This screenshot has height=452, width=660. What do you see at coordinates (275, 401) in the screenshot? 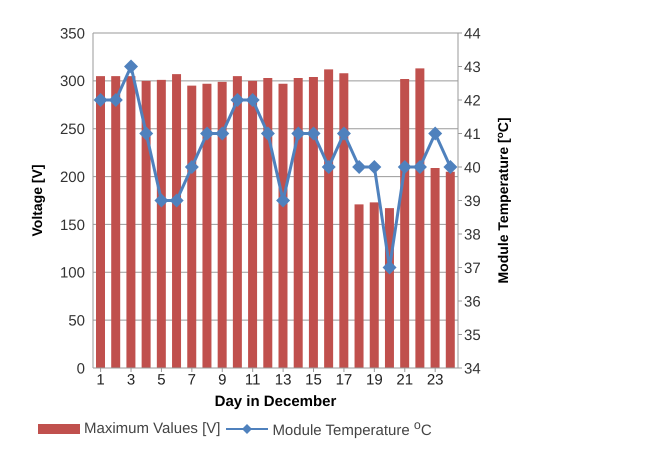
I see `x-axis-title: Day in December` at bounding box center [275, 401].